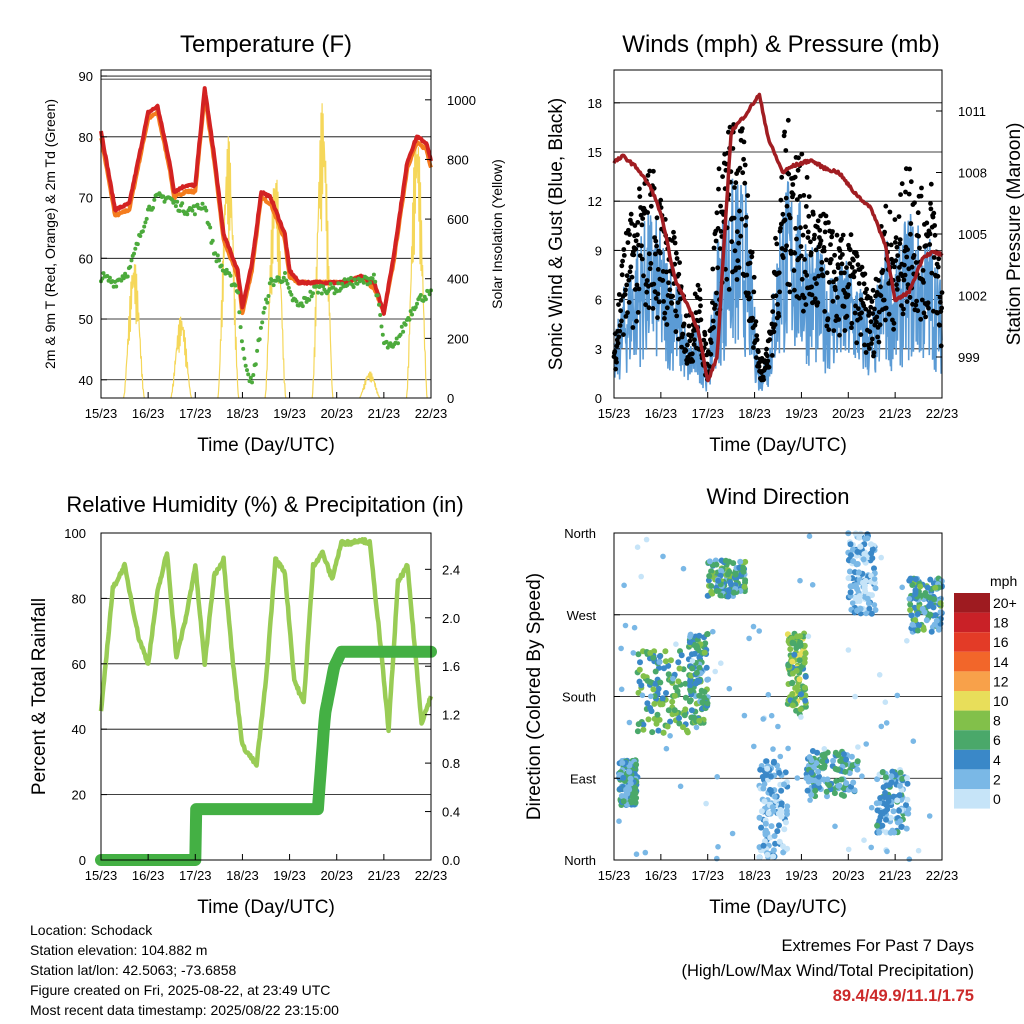  I want to click on pressure-ytick-label: 1002, so click(972, 296).